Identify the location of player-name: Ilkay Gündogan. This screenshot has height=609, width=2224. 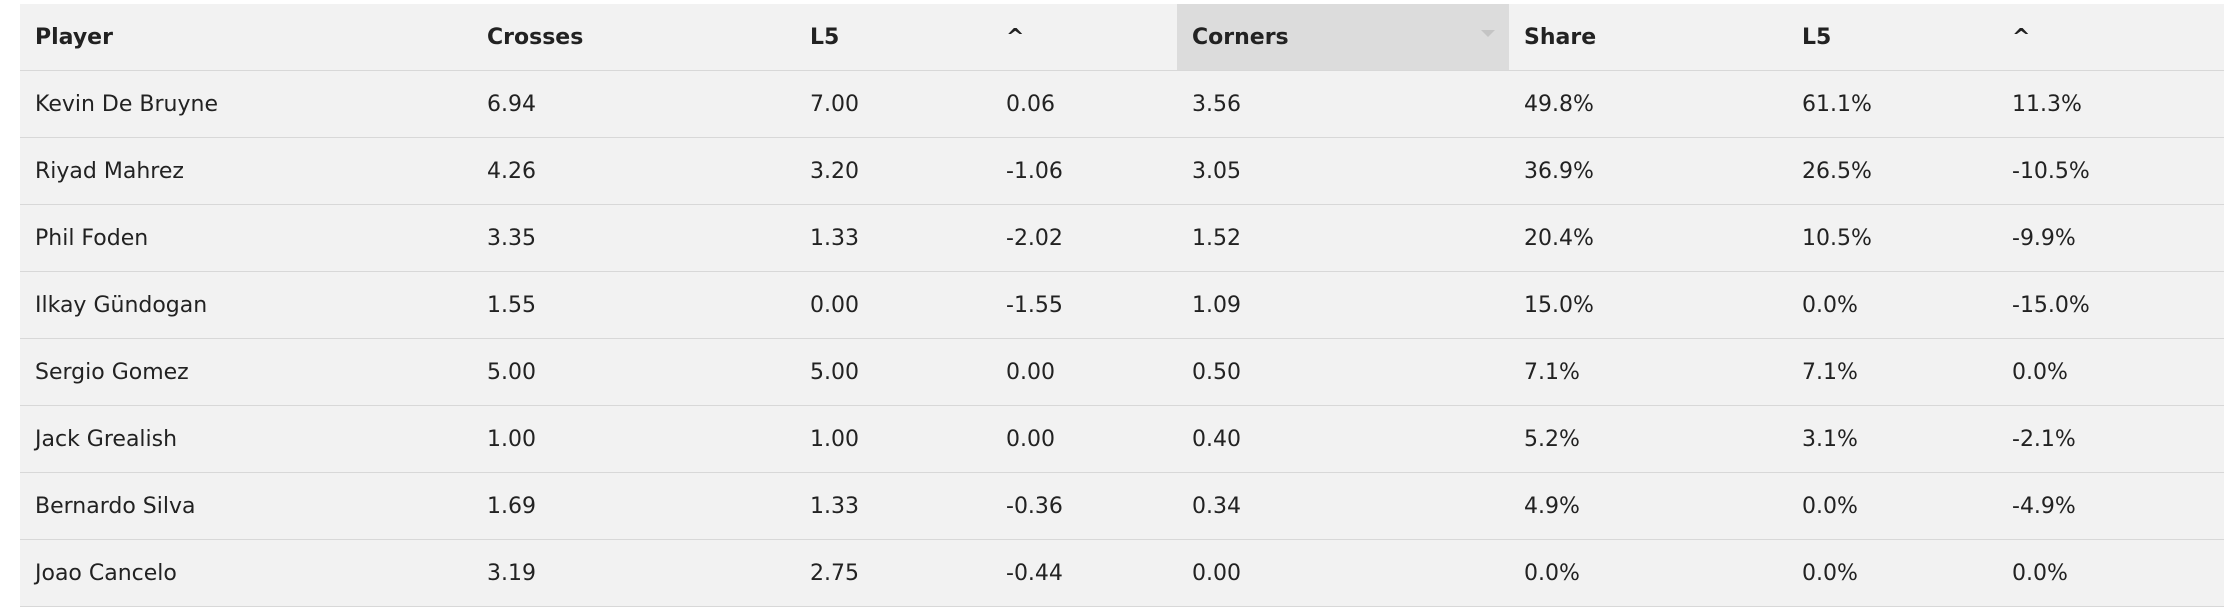
(246, 305).